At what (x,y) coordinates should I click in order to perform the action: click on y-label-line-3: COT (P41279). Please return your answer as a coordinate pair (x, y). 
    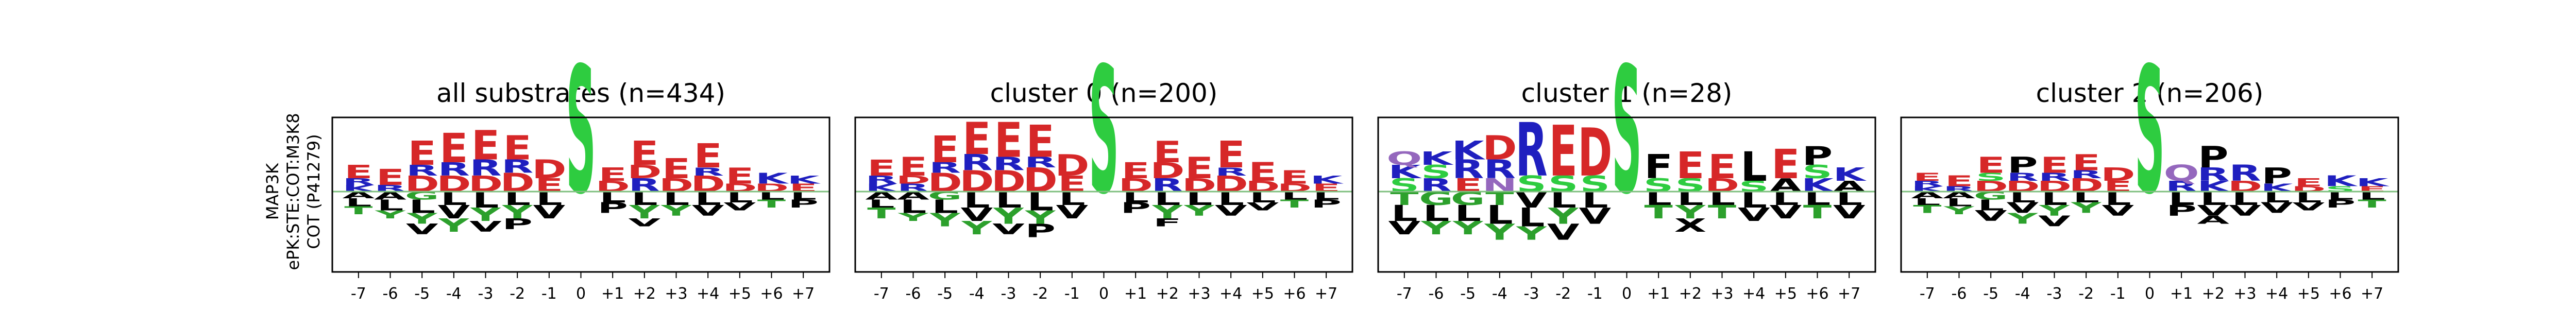
    Looking at the image, I should click on (314, 191).